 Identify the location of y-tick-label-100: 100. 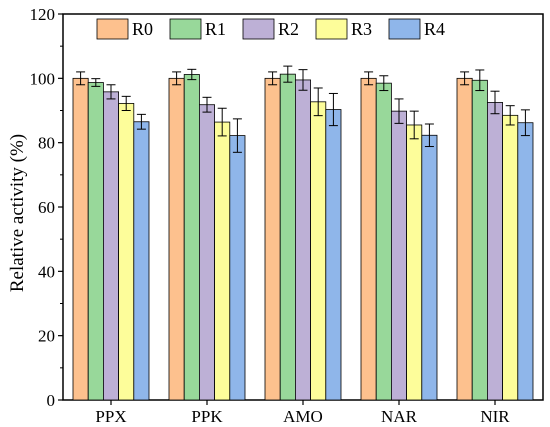
(43, 78).